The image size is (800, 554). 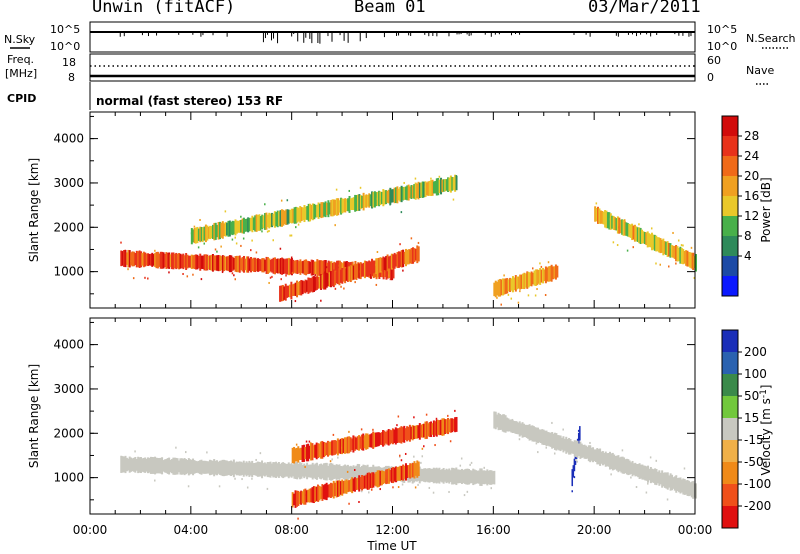 I want to click on power-colorbar-swatch, so click(x=730, y=166).